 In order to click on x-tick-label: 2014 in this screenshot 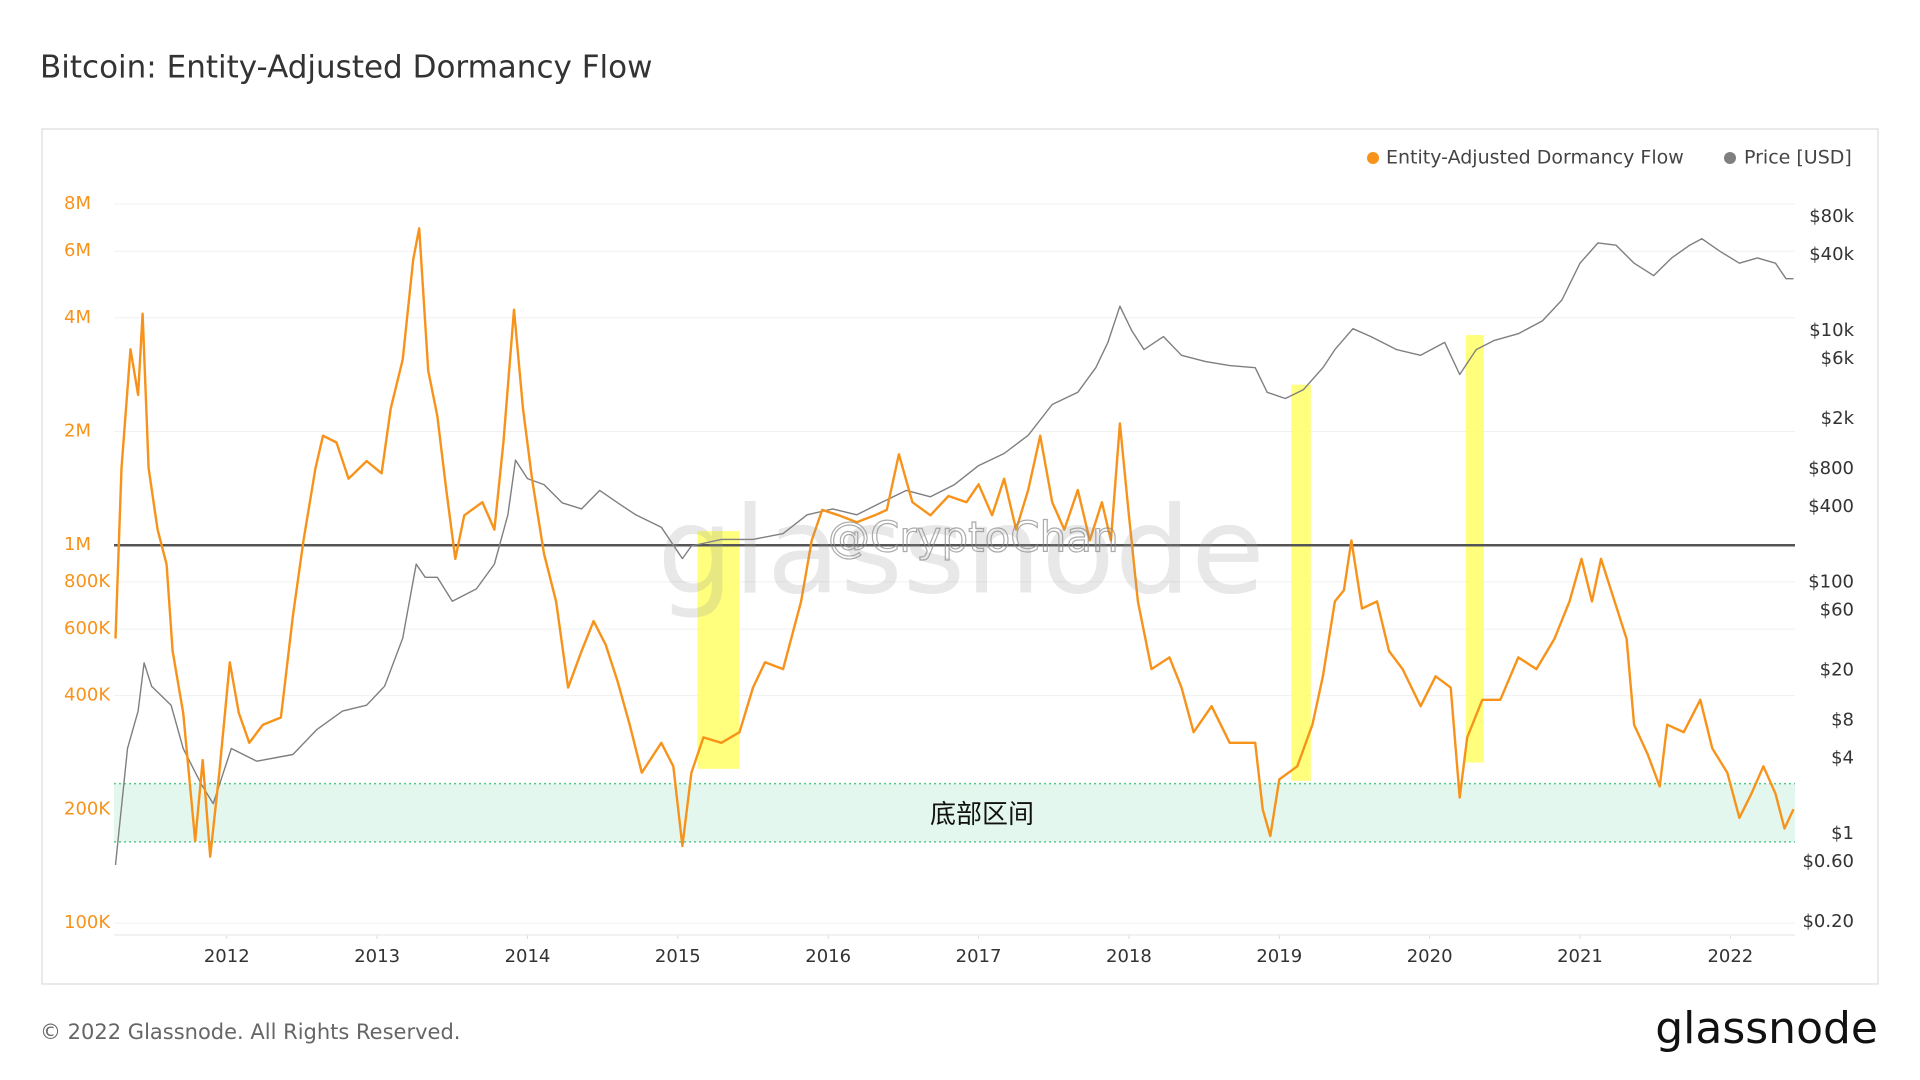, I will do `click(528, 956)`.